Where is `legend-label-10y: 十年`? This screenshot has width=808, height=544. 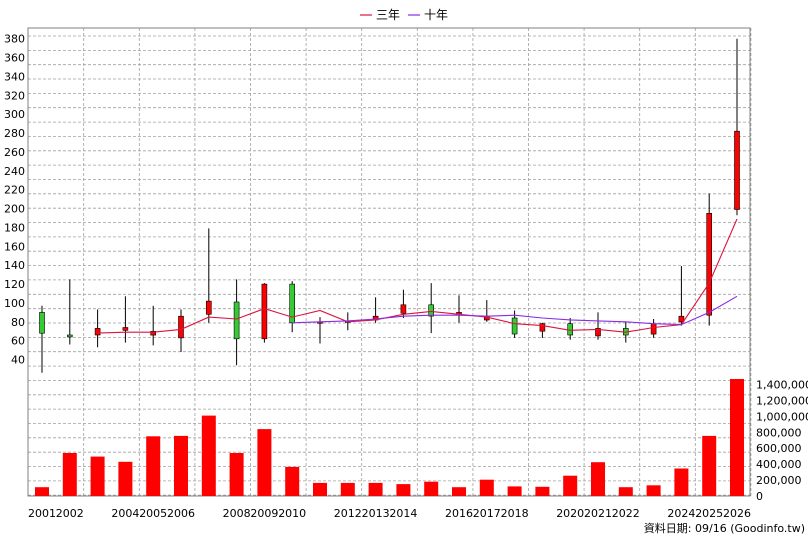
legend-label-10y: 十年 is located at coordinates (436, 15).